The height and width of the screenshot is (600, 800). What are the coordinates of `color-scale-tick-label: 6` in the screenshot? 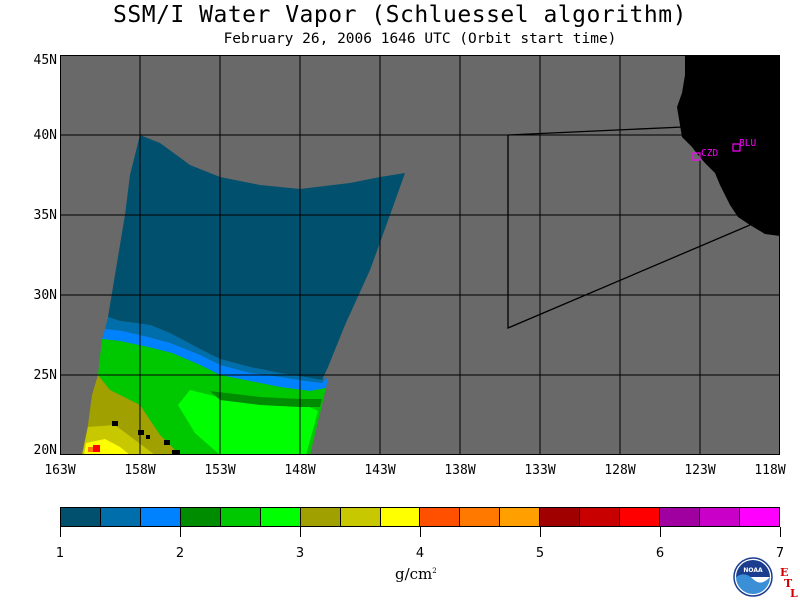 It's located at (660, 553).